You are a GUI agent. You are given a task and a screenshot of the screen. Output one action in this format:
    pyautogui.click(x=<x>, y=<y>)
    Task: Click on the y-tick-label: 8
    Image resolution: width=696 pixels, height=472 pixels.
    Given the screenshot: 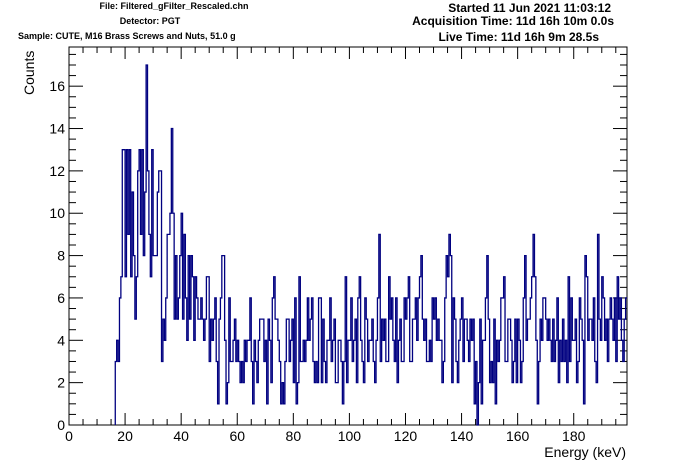 What is the action you would take?
    pyautogui.click(x=61, y=256)
    